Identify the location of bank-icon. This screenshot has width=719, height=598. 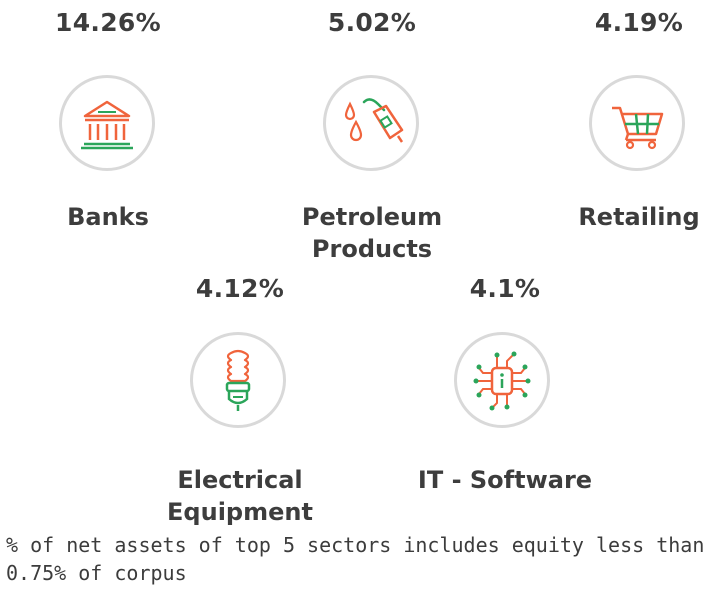
(107, 125).